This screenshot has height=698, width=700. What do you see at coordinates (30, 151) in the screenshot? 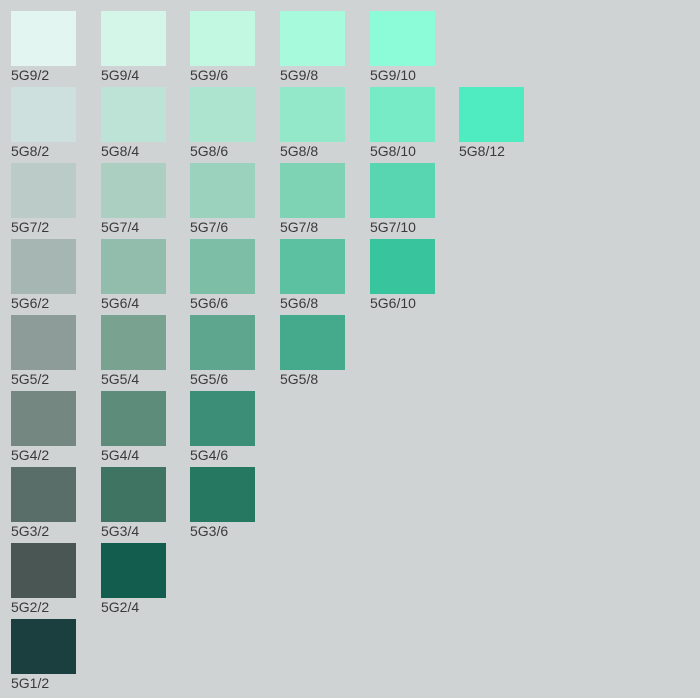
I see `chip-label: 5G8/2` at bounding box center [30, 151].